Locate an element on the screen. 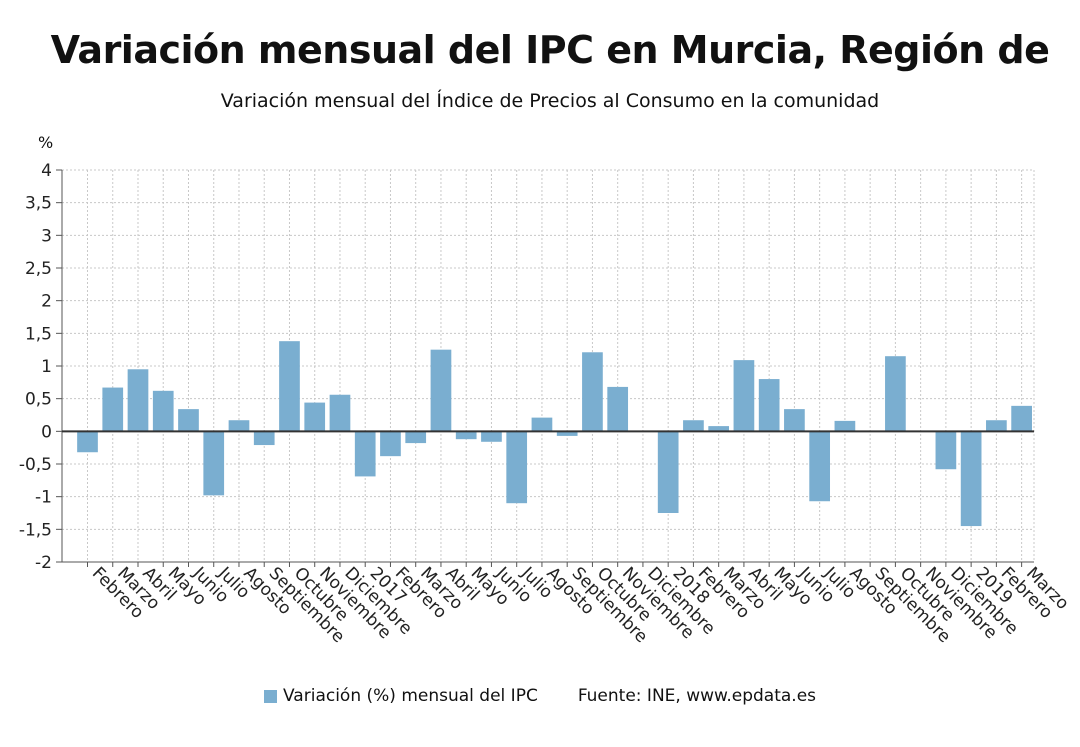 The image size is (1080, 747). y-tick-label: 0,5 is located at coordinates (38, 400).